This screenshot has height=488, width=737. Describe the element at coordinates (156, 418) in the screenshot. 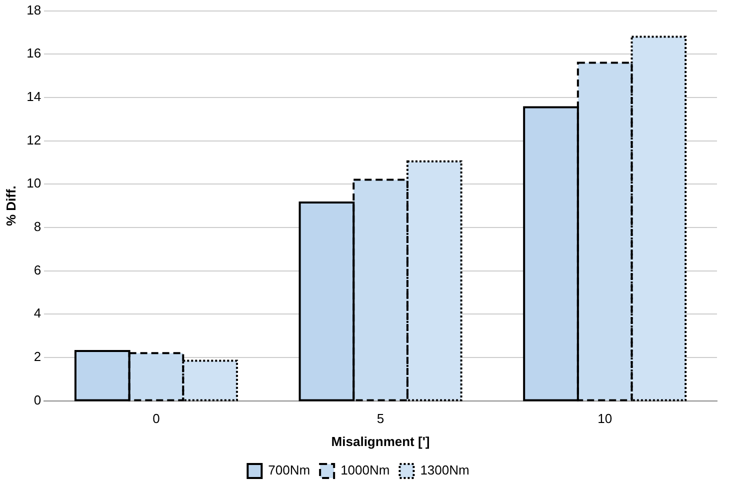

I see `x-tick-label: 0` at that location.